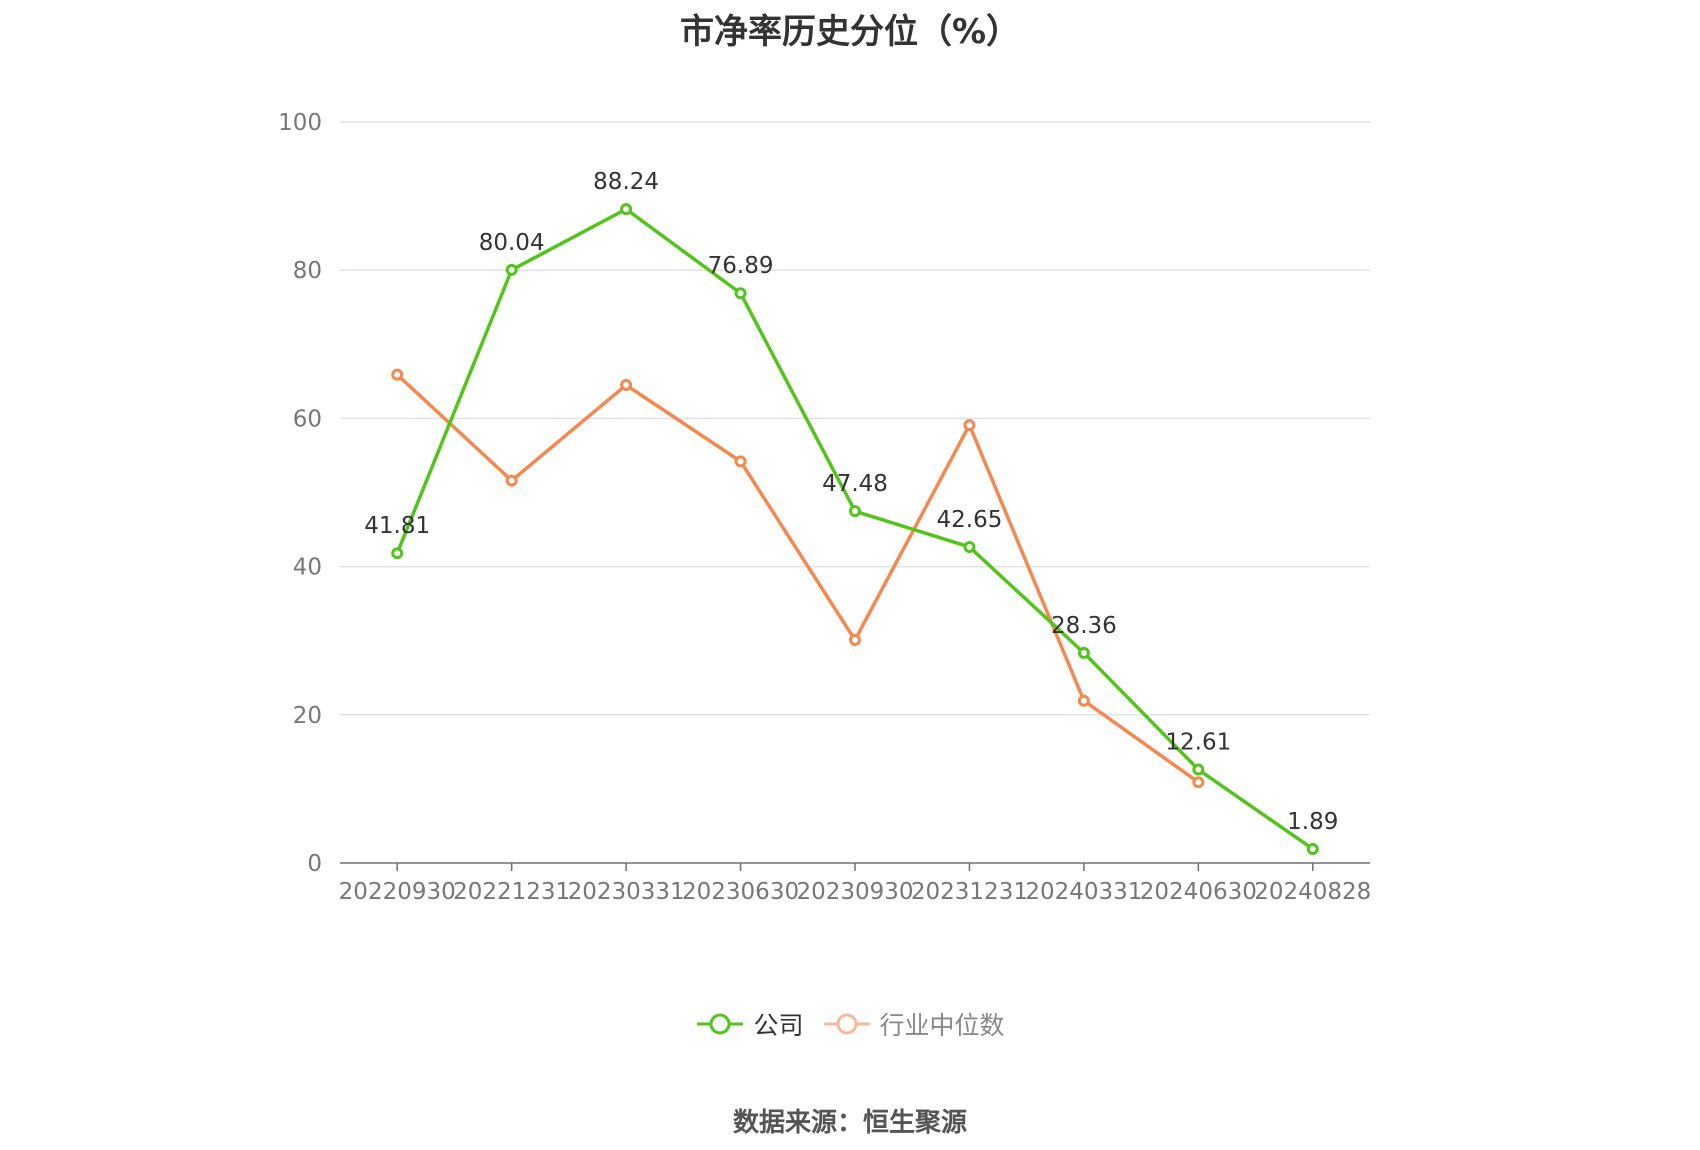 The height and width of the screenshot is (1150, 1700). I want to click on legend-item-industry: 行业中位数, so click(913, 1024).